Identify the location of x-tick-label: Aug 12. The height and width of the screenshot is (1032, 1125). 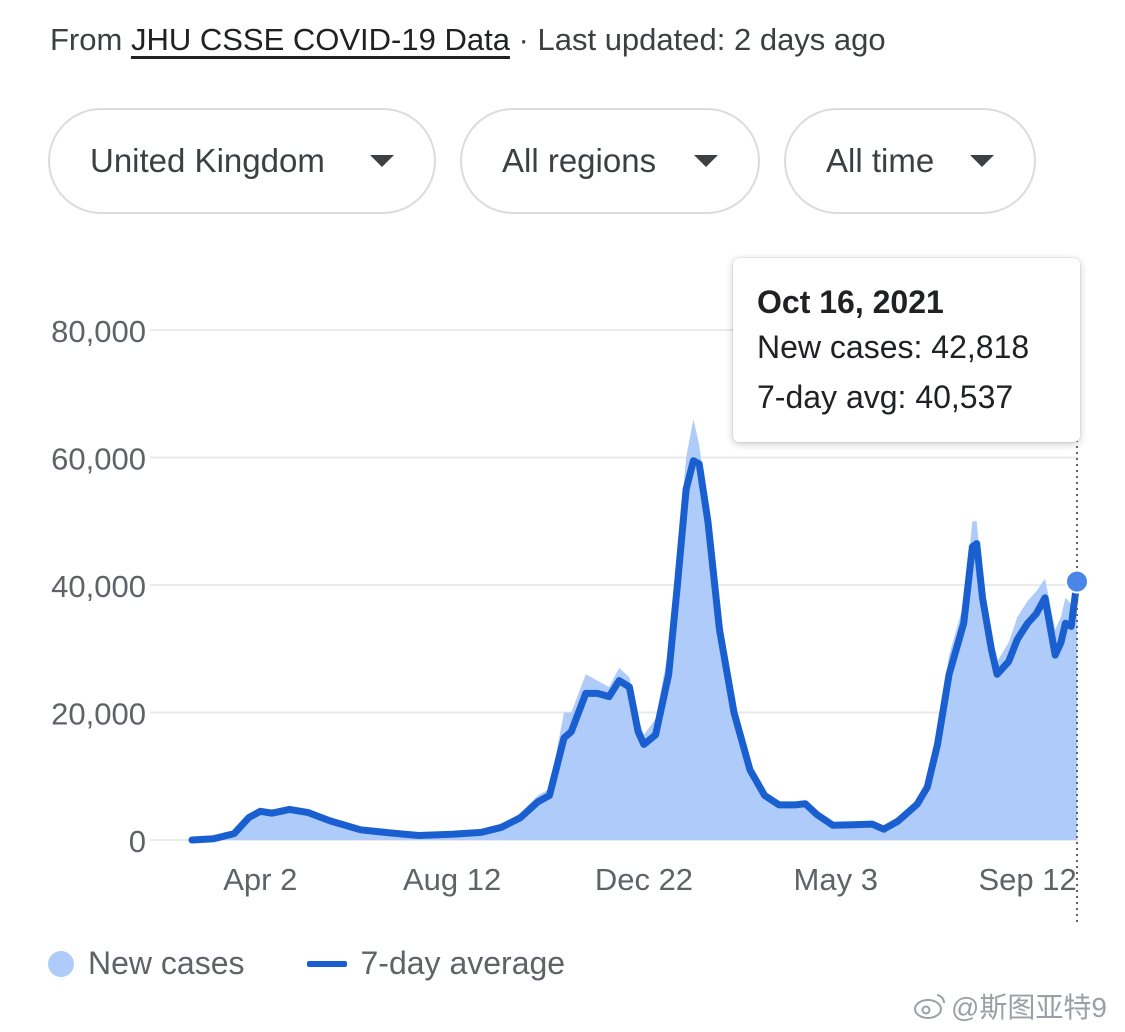
(452, 879).